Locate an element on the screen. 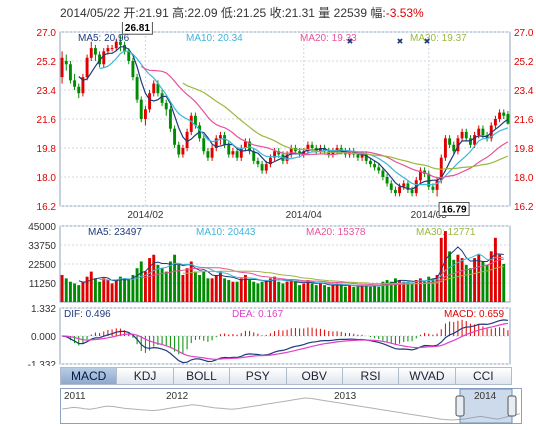 The height and width of the screenshot is (430, 536). macd-legend: DIF: 0.496 is located at coordinates (87, 314).